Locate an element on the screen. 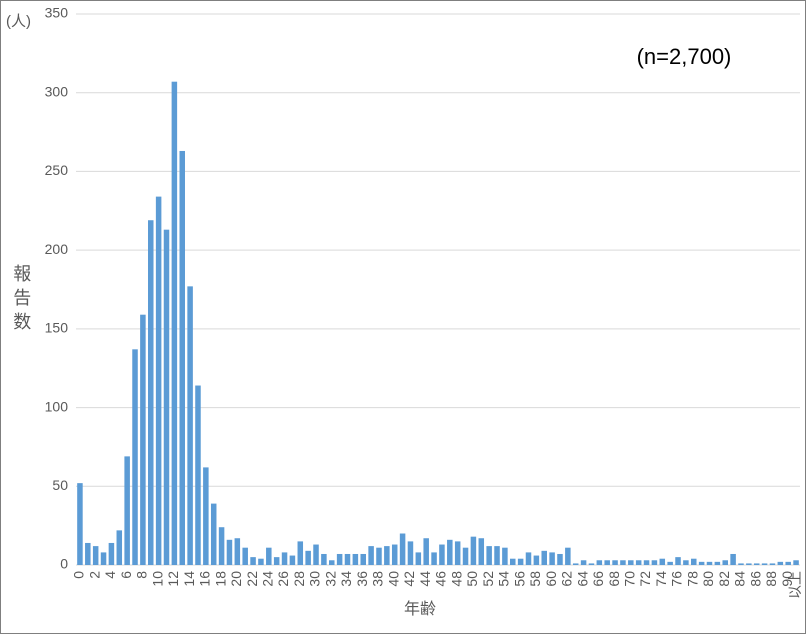  y-tick-label: 100 is located at coordinates (57, 406).